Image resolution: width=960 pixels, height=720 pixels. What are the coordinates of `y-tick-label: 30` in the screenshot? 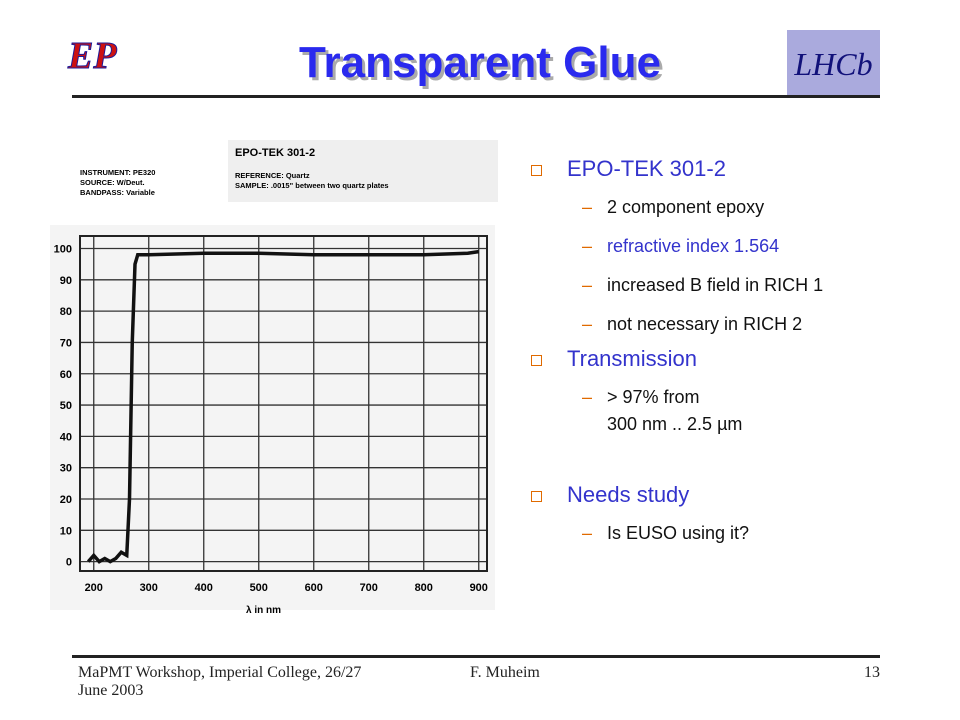 It's located at (66, 469).